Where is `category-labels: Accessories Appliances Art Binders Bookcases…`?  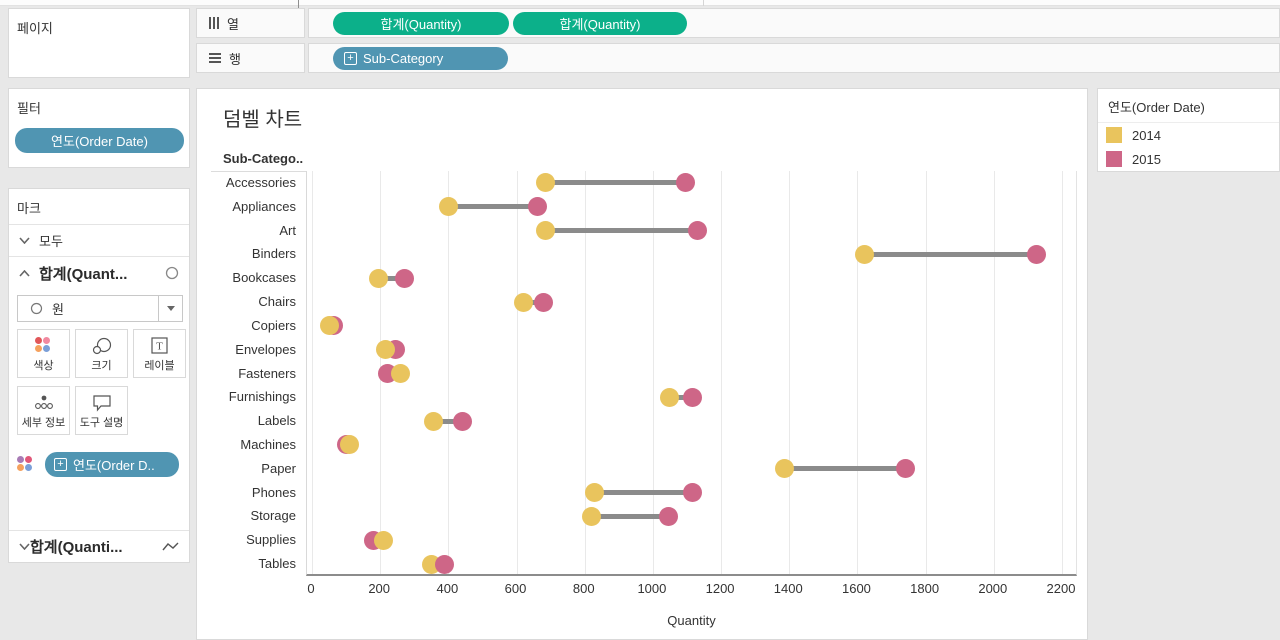
category-labels: Accessories Appliances Art Binders Bookcases… is located at coordinates (248, 373).